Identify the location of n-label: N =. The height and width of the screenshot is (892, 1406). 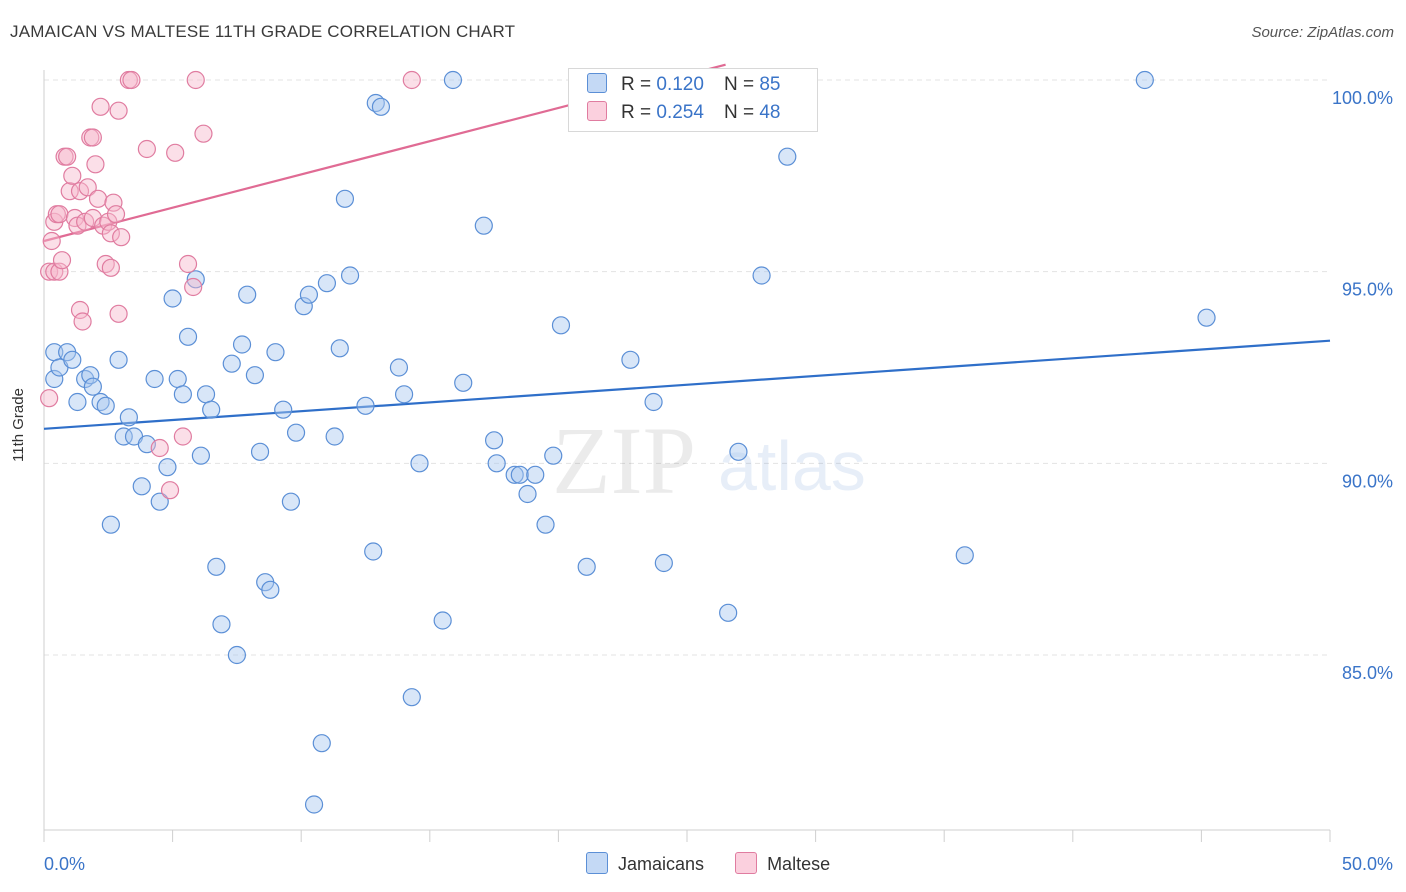
(739, 112).